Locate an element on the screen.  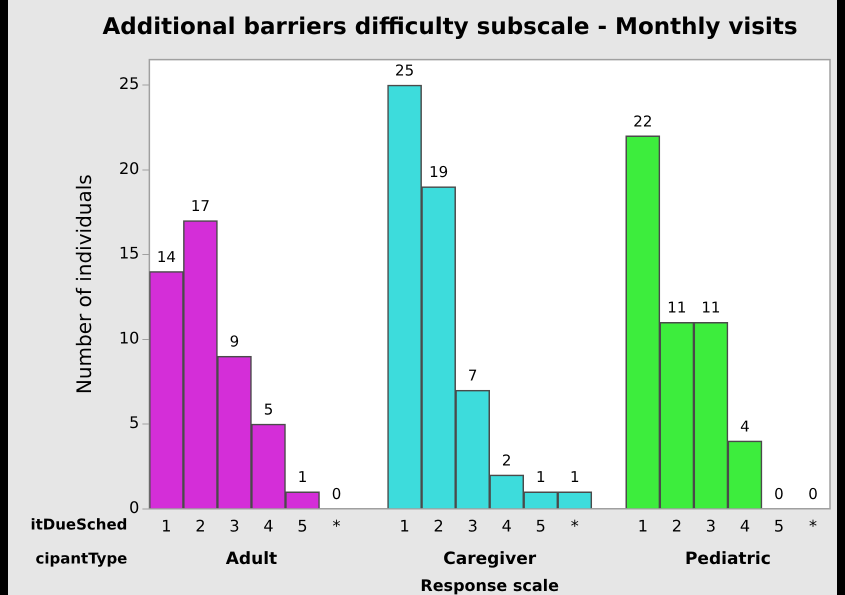
data-label: 9 is located at coordinates (235, 341).